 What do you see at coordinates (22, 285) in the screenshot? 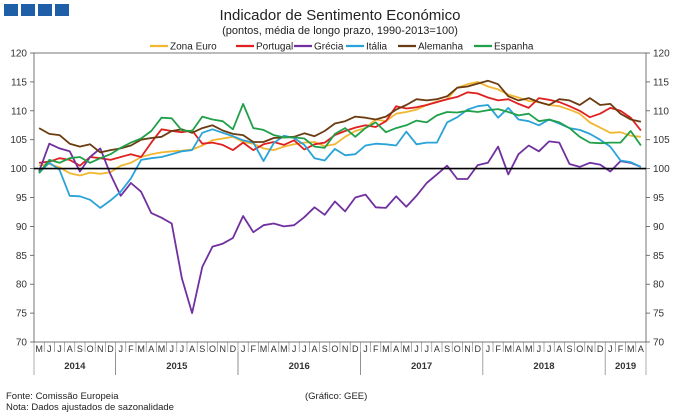
I see `y-tick-label-left: 80` at bounding box center [22, 285].